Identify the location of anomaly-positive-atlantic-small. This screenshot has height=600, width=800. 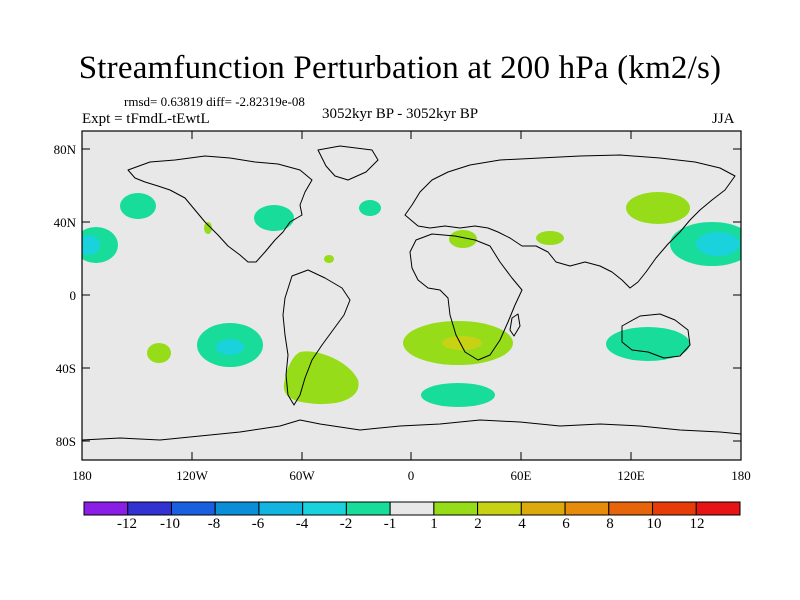
(329, 259).